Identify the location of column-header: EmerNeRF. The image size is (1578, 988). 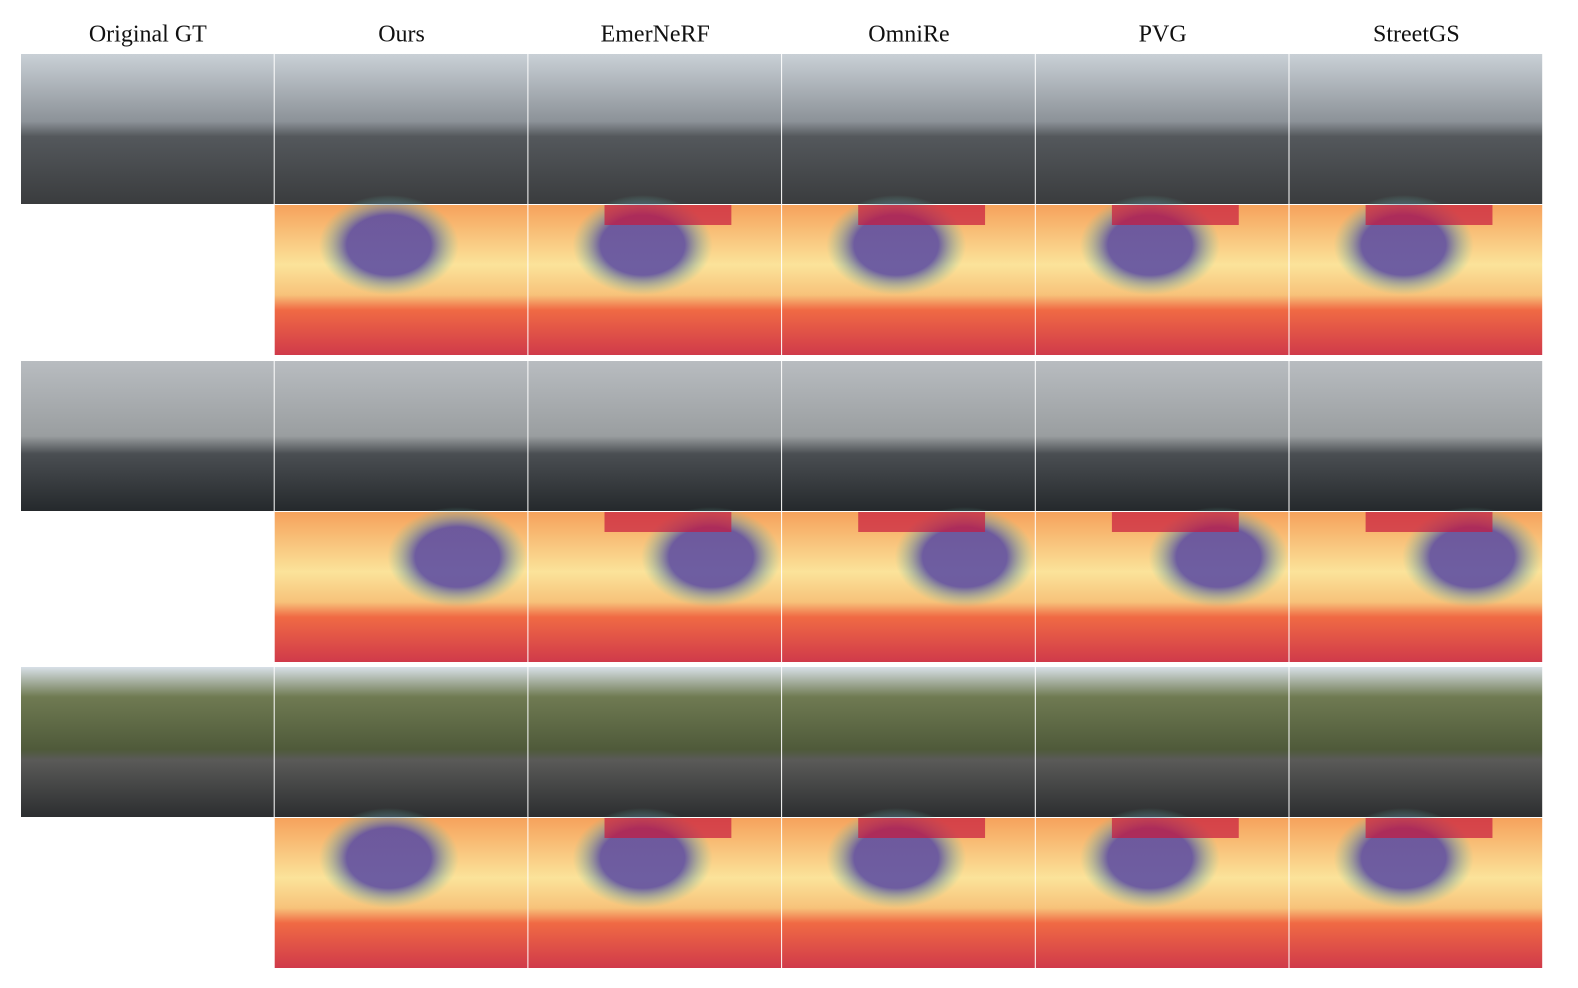
(655, 35).